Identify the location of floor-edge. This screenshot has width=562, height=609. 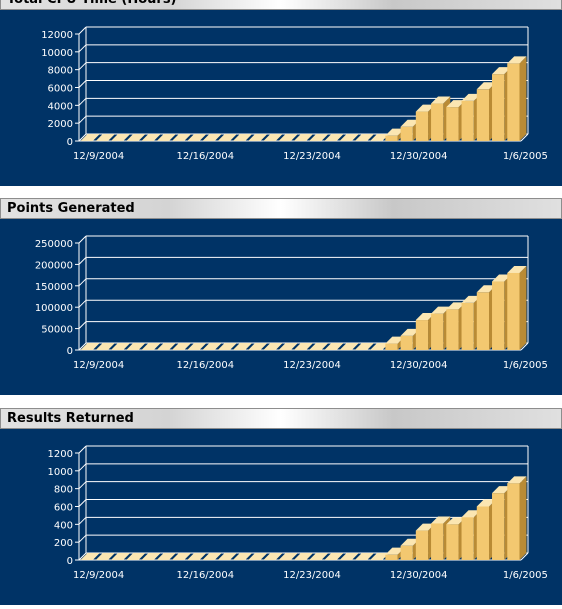
(524, 556).